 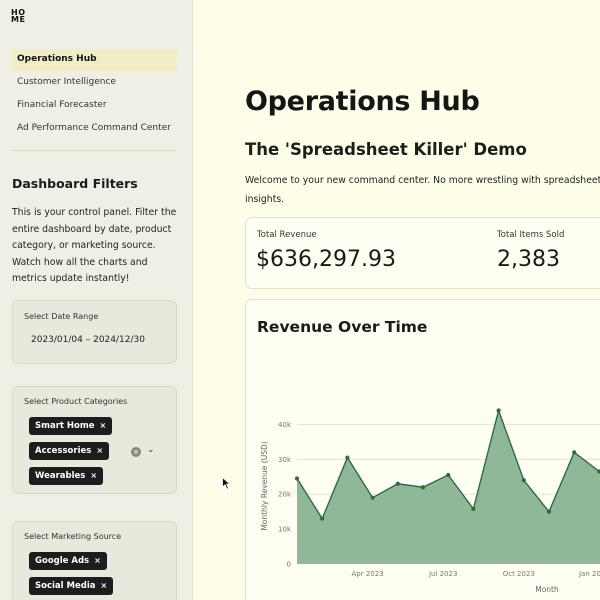 What do you see at coordinates (326, 259) in the screenshot?
I see `total-revenue-value: $636,297.93` at bounding box center [326, 259].